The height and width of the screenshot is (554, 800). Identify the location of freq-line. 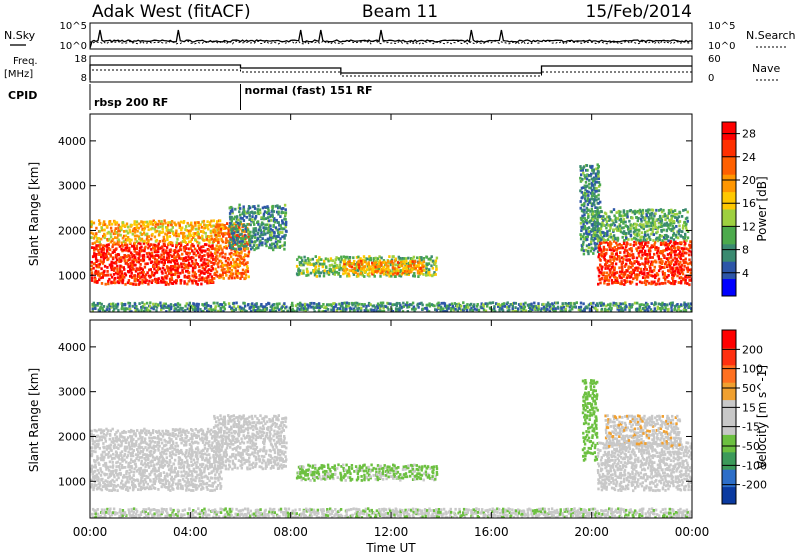
(390, 72).